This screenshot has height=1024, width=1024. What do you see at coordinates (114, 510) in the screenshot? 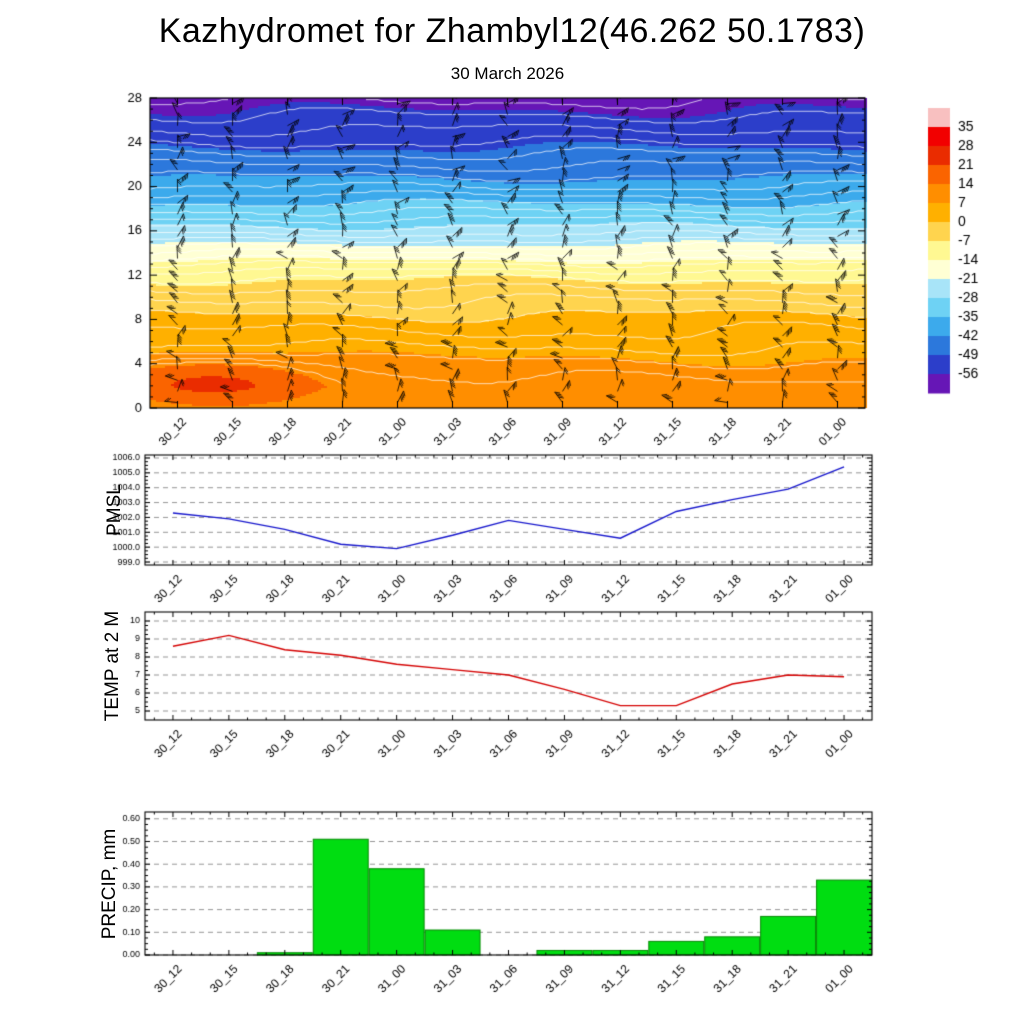
I see `pmsl-axis-label: PMSL` at bounding box center [114, 510].